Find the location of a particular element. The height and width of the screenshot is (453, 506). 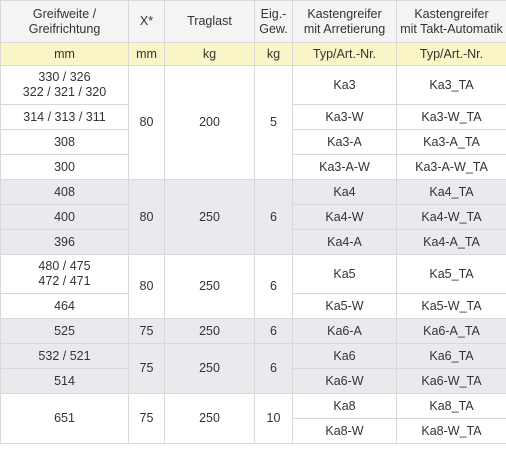

takt-cell: Ka6-A_TA is located at coordinates (451, 331).